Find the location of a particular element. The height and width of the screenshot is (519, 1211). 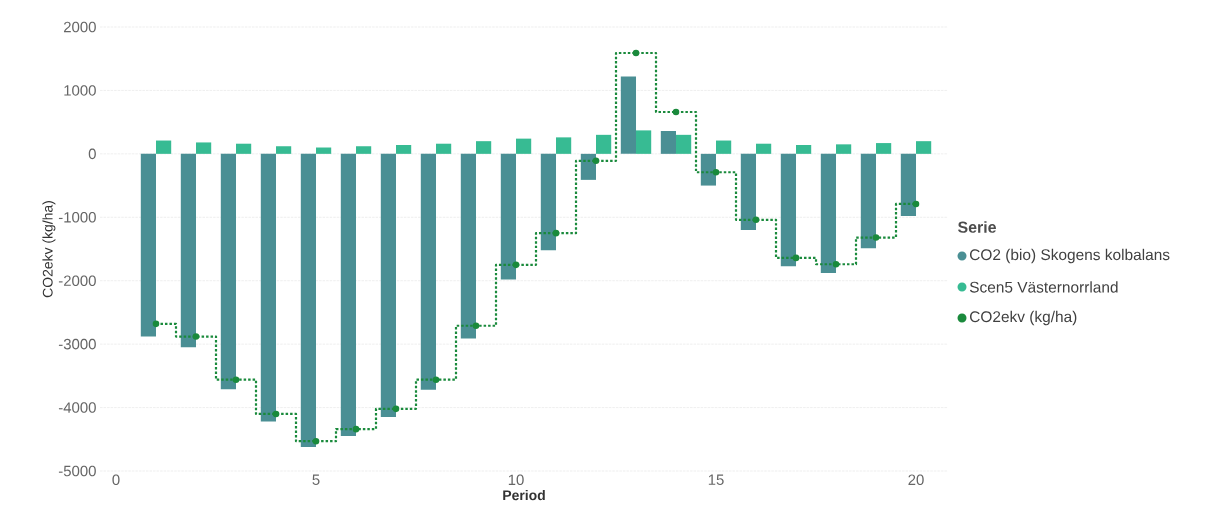

y-tick-label: -1000 is located at coordinates (77, 217).